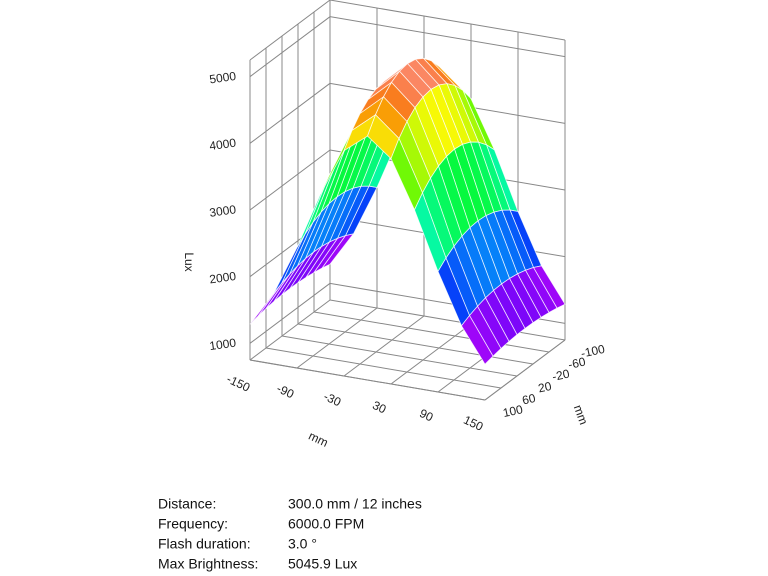  Describe the element at coordinates (513, 411) in the screenshot. I see `y-tick-label: 100` at that location.